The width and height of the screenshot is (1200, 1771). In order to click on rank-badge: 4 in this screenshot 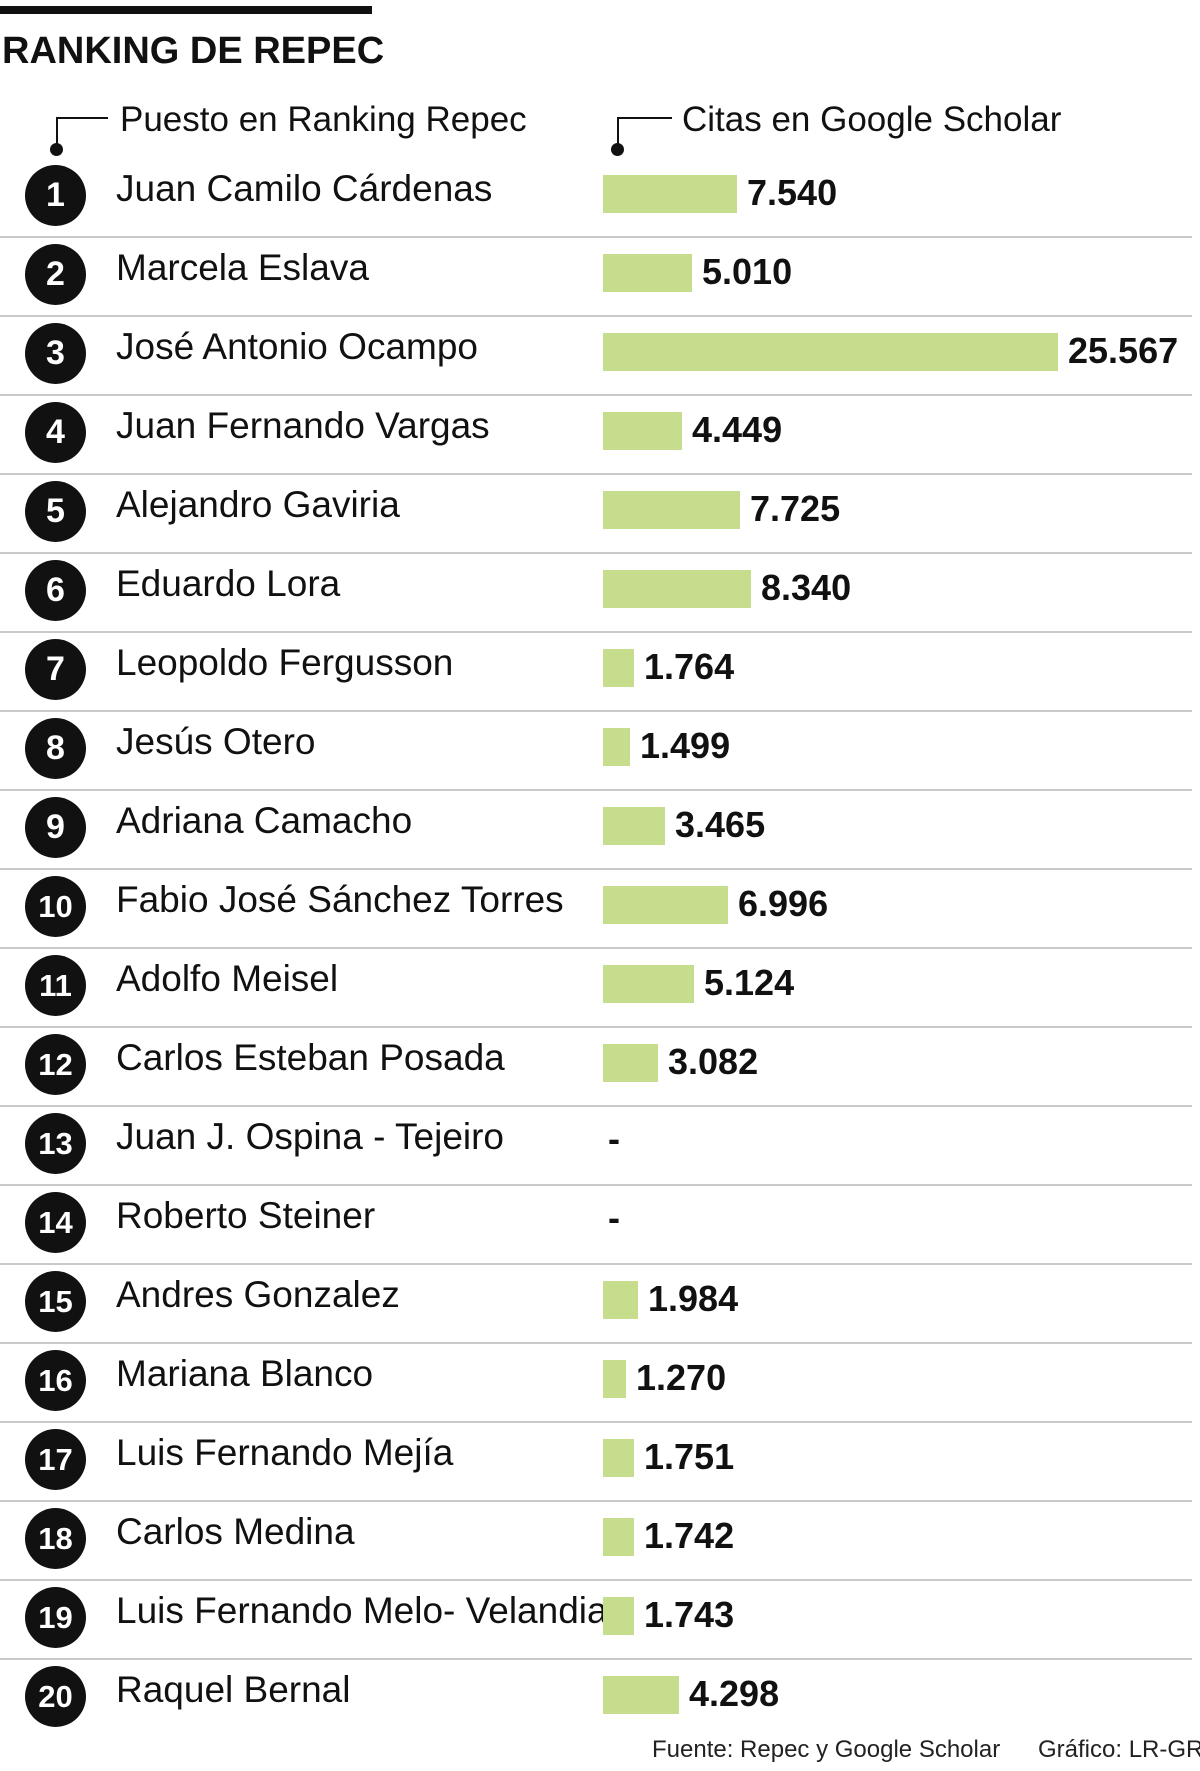, I will do `click(55, 432)`.